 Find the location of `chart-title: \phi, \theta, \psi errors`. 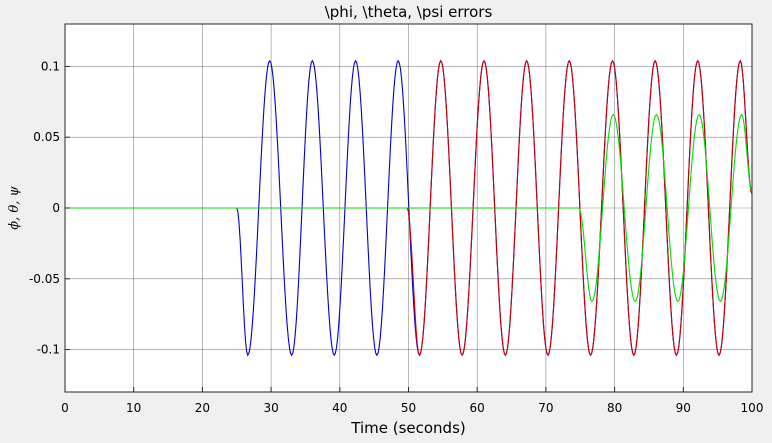

chart-title: \phi, \theta, \psi errors is located at coordinates (409, 12).